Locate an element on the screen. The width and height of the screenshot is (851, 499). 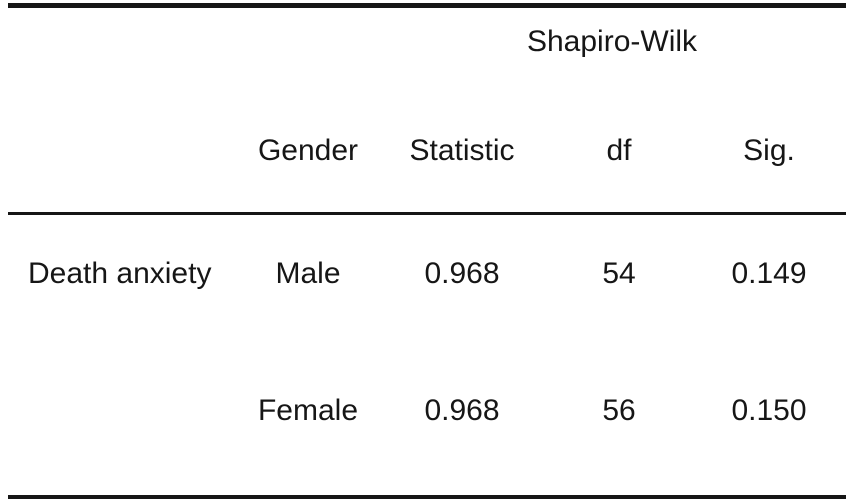
row-label-empty is located at coordinates (123, 414).